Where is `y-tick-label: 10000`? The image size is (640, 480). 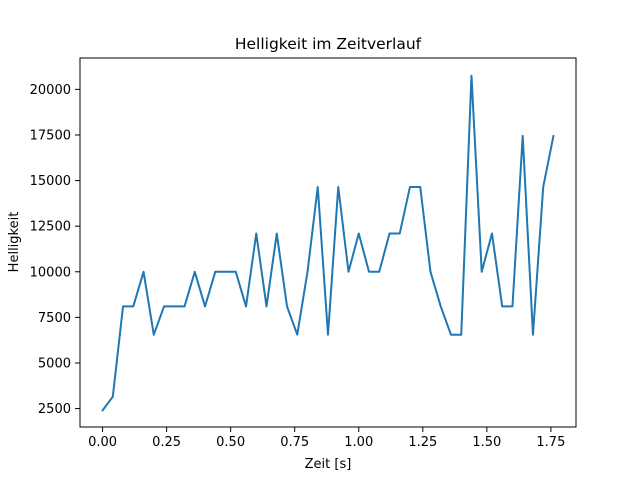 y-tick-label: 10000 is located at coordinates (50, 272).